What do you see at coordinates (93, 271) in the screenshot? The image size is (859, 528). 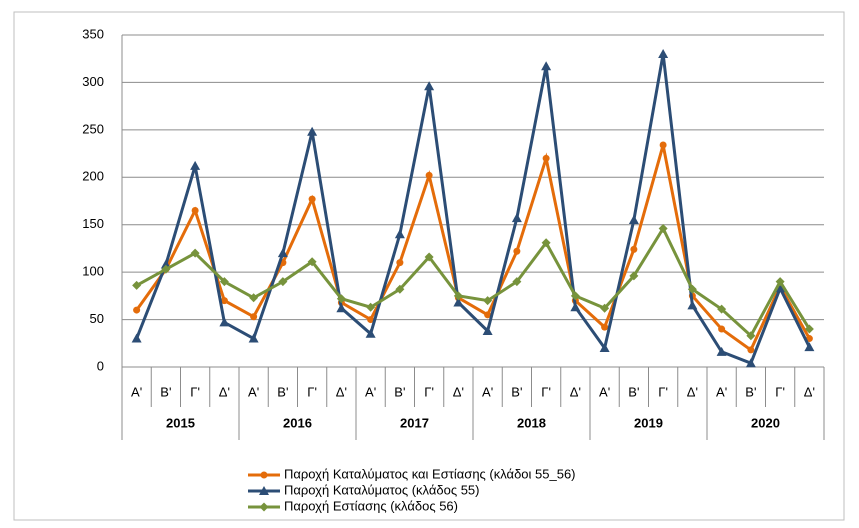 I see `y-tick-label: 100` at bounding box center [93, 271].